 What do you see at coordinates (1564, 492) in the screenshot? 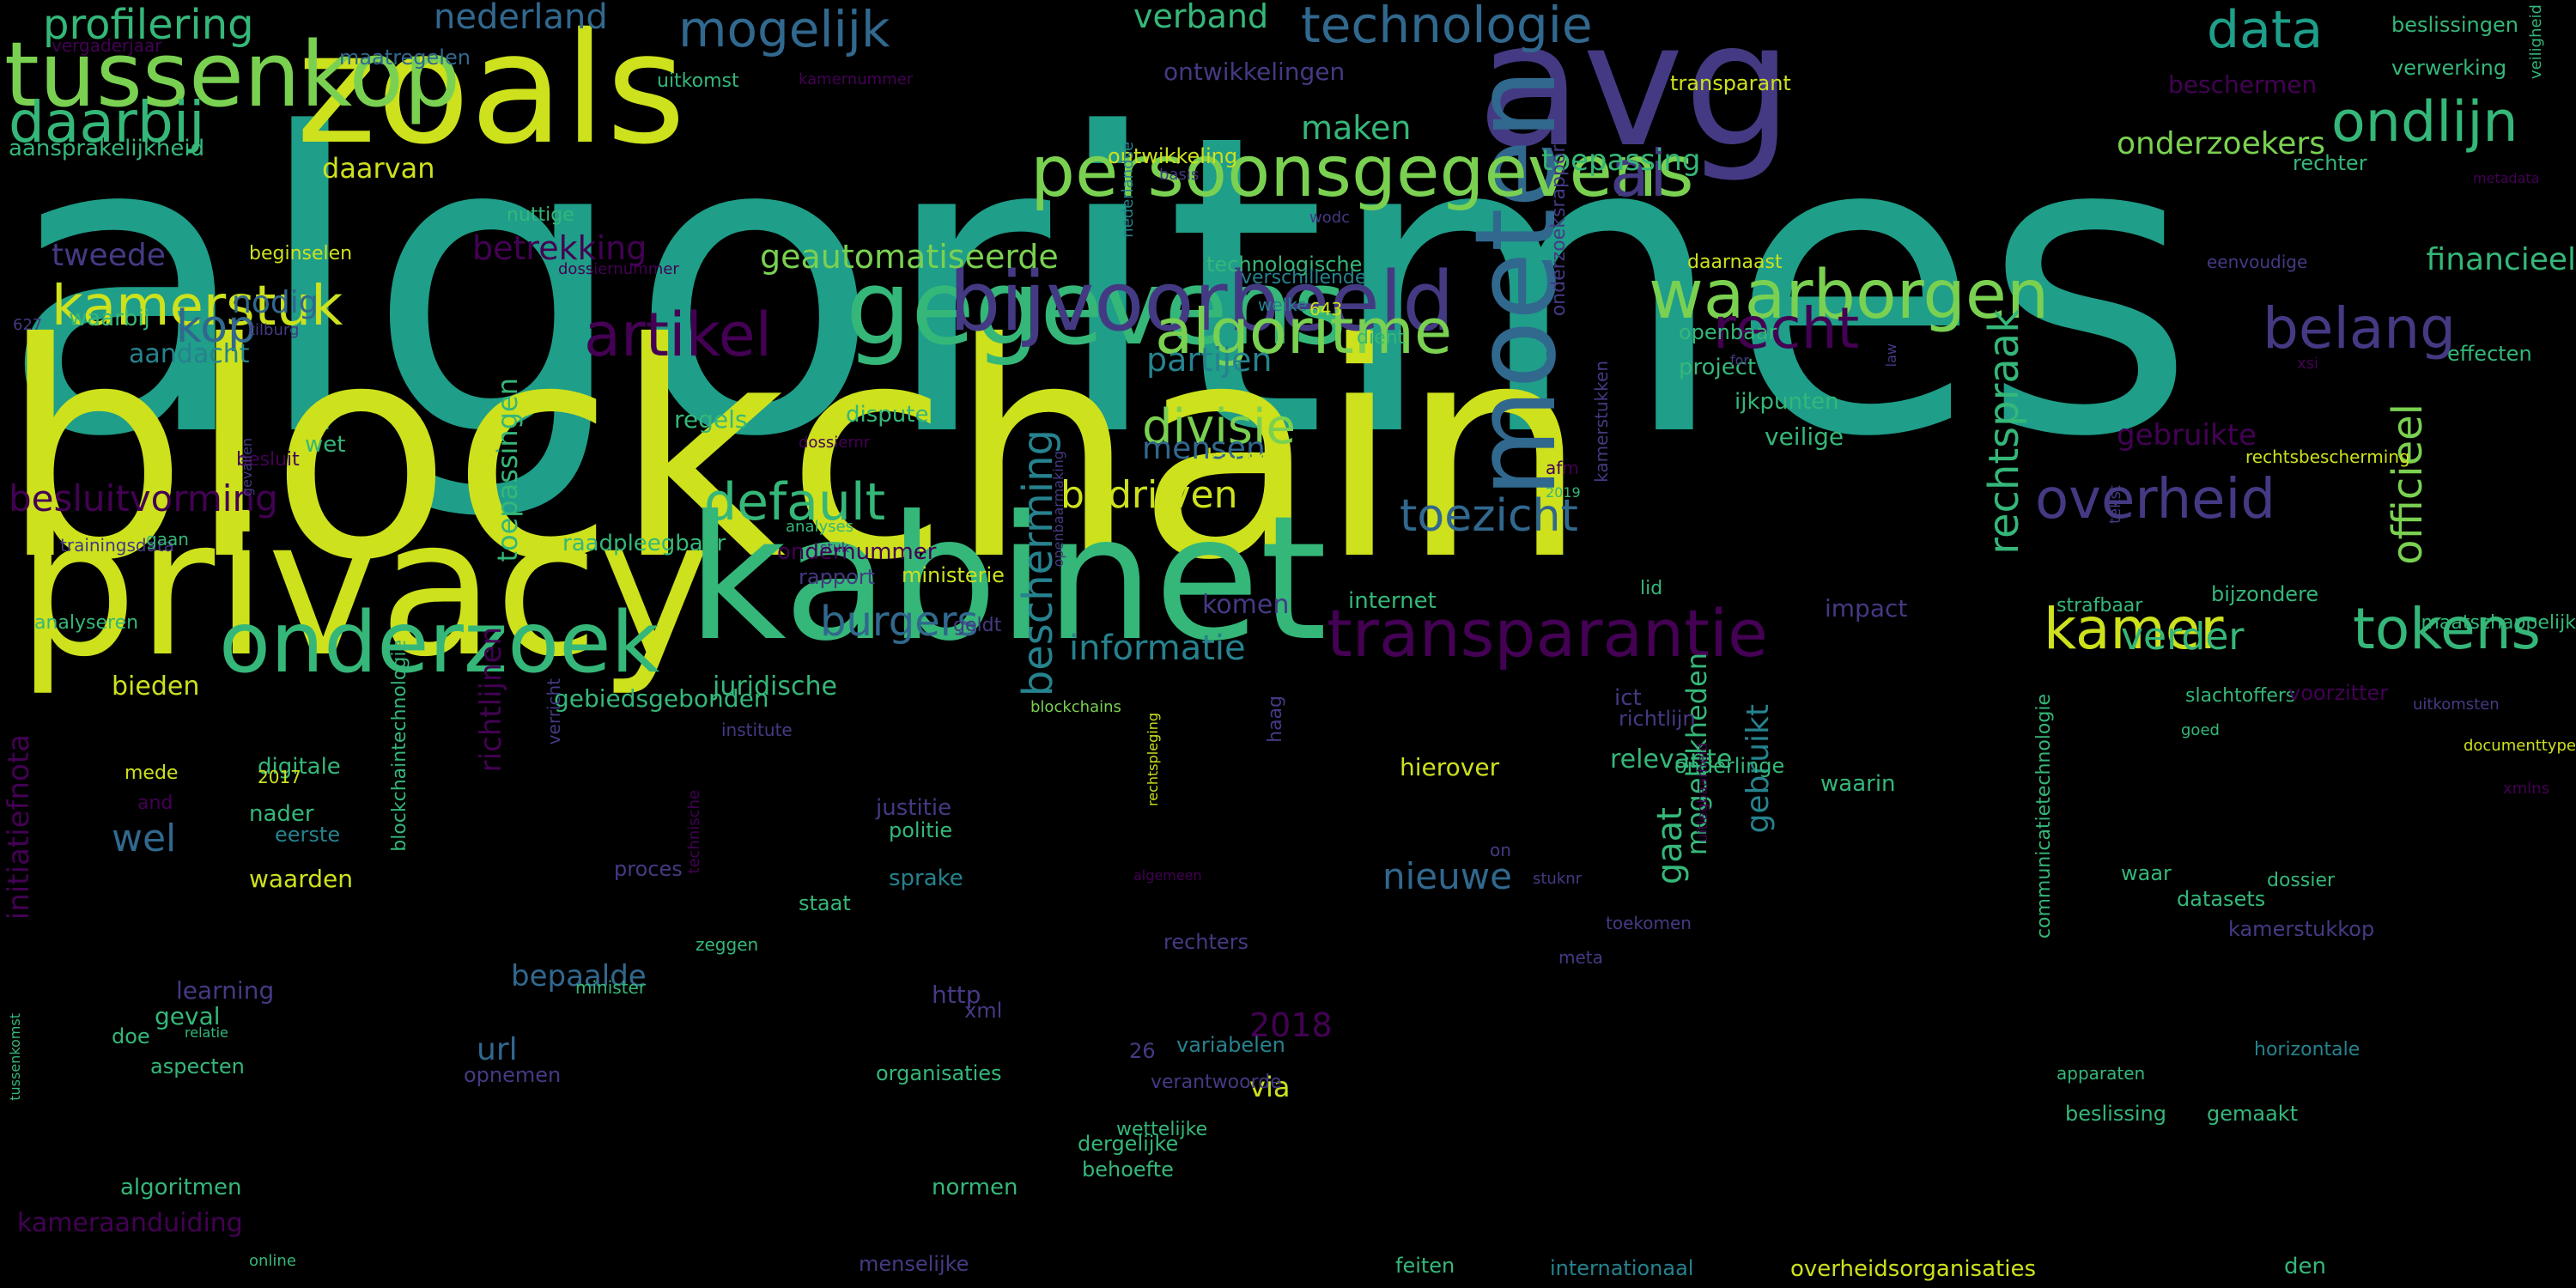
I see `word-2019: 2019` at bounding box center [1564, 492].